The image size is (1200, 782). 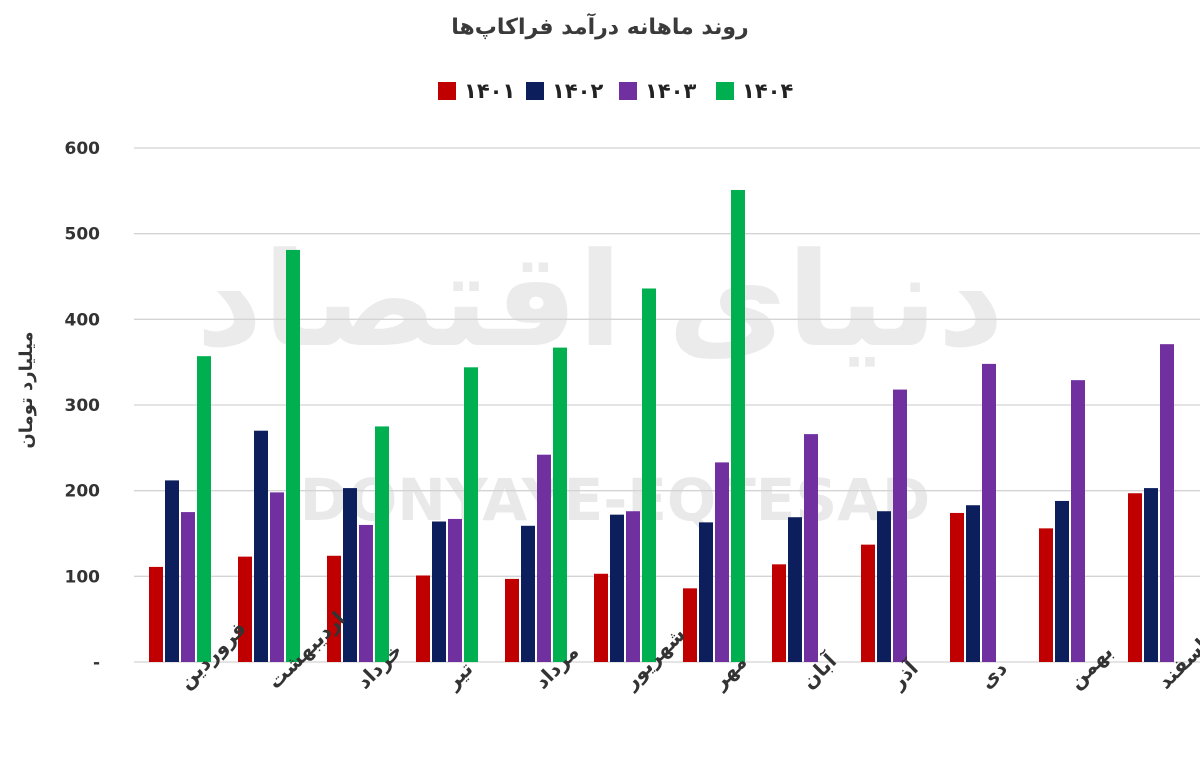 What do you see at coordinates (26, 389) in the screenshot?
I see `y-axis-label: میلیارد تومان` at bounding box center [26, 389].